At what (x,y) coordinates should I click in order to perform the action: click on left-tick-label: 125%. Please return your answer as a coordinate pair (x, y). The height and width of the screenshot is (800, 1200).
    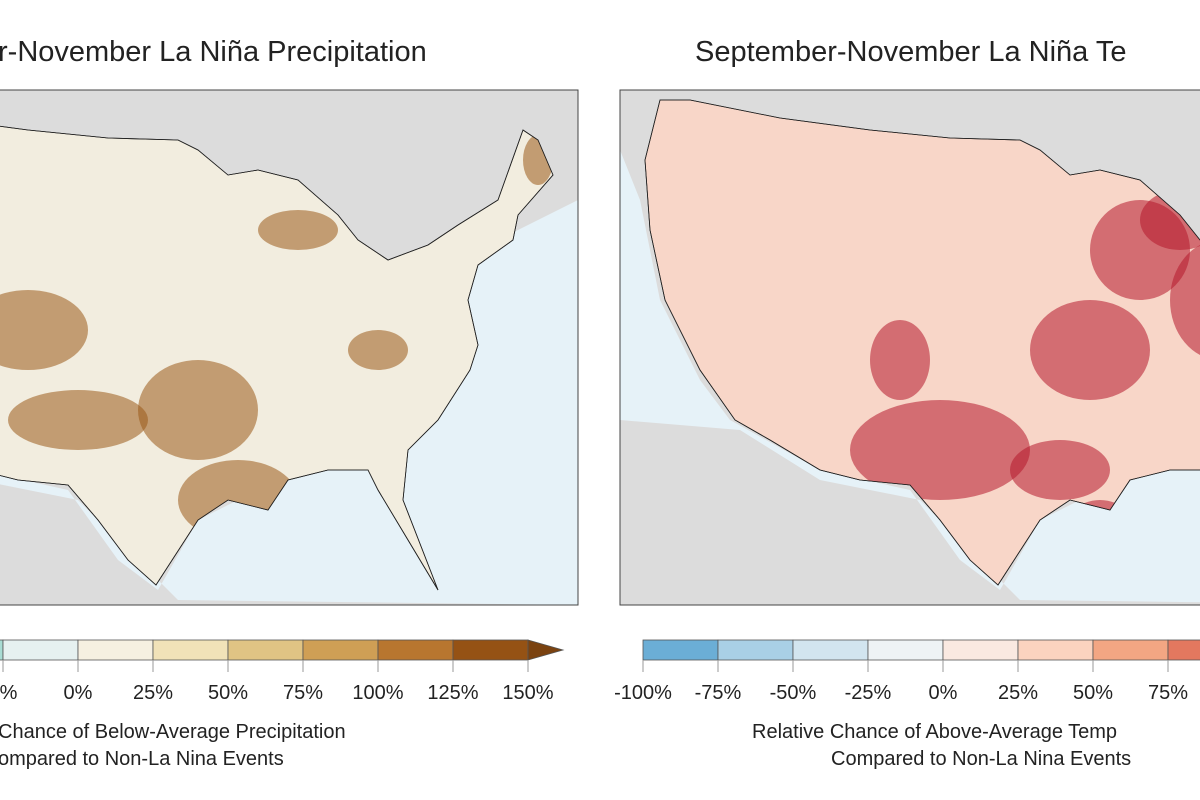
    Looking at the image, I should click on (453, 693).